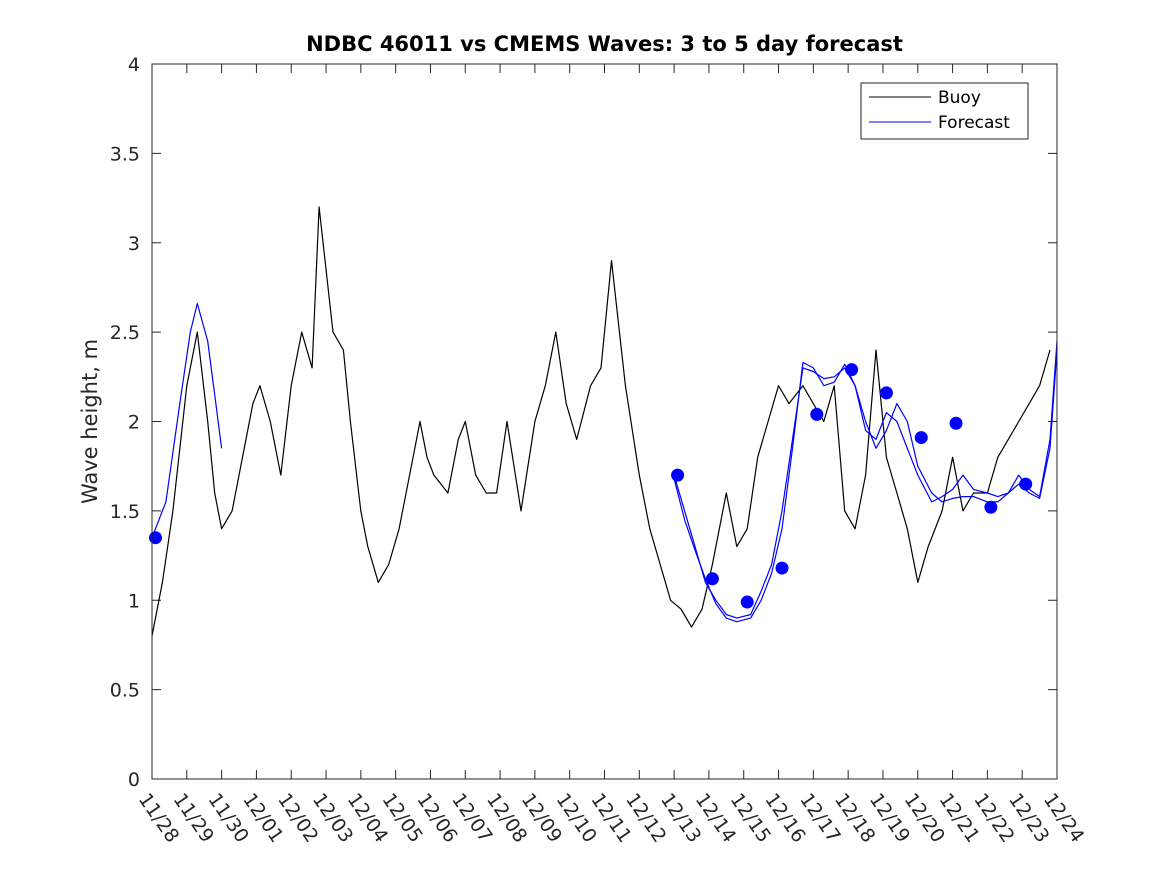 The height and width of the screenshot is (875, 1167). Describe the element at coordinates (134, 65) in the screenshot. I see `y-tick-label: 4` at that location.